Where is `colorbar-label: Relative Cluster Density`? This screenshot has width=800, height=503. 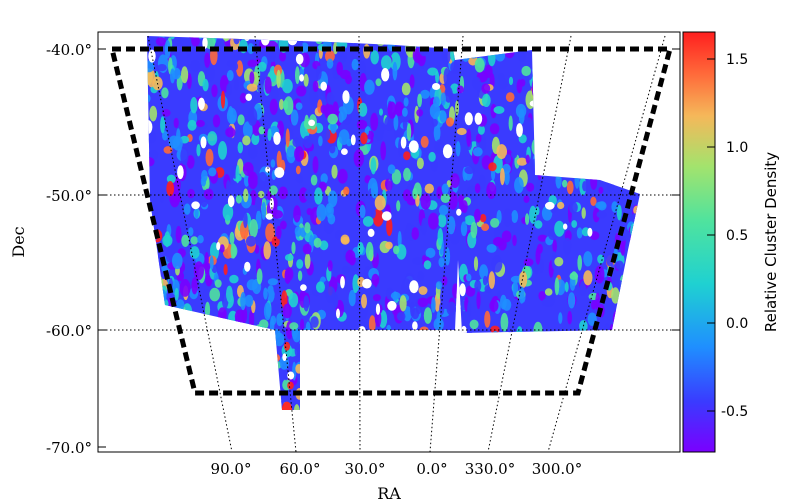
colorbar-label: Relative Cluster Density is located at coordinates (771, 242).